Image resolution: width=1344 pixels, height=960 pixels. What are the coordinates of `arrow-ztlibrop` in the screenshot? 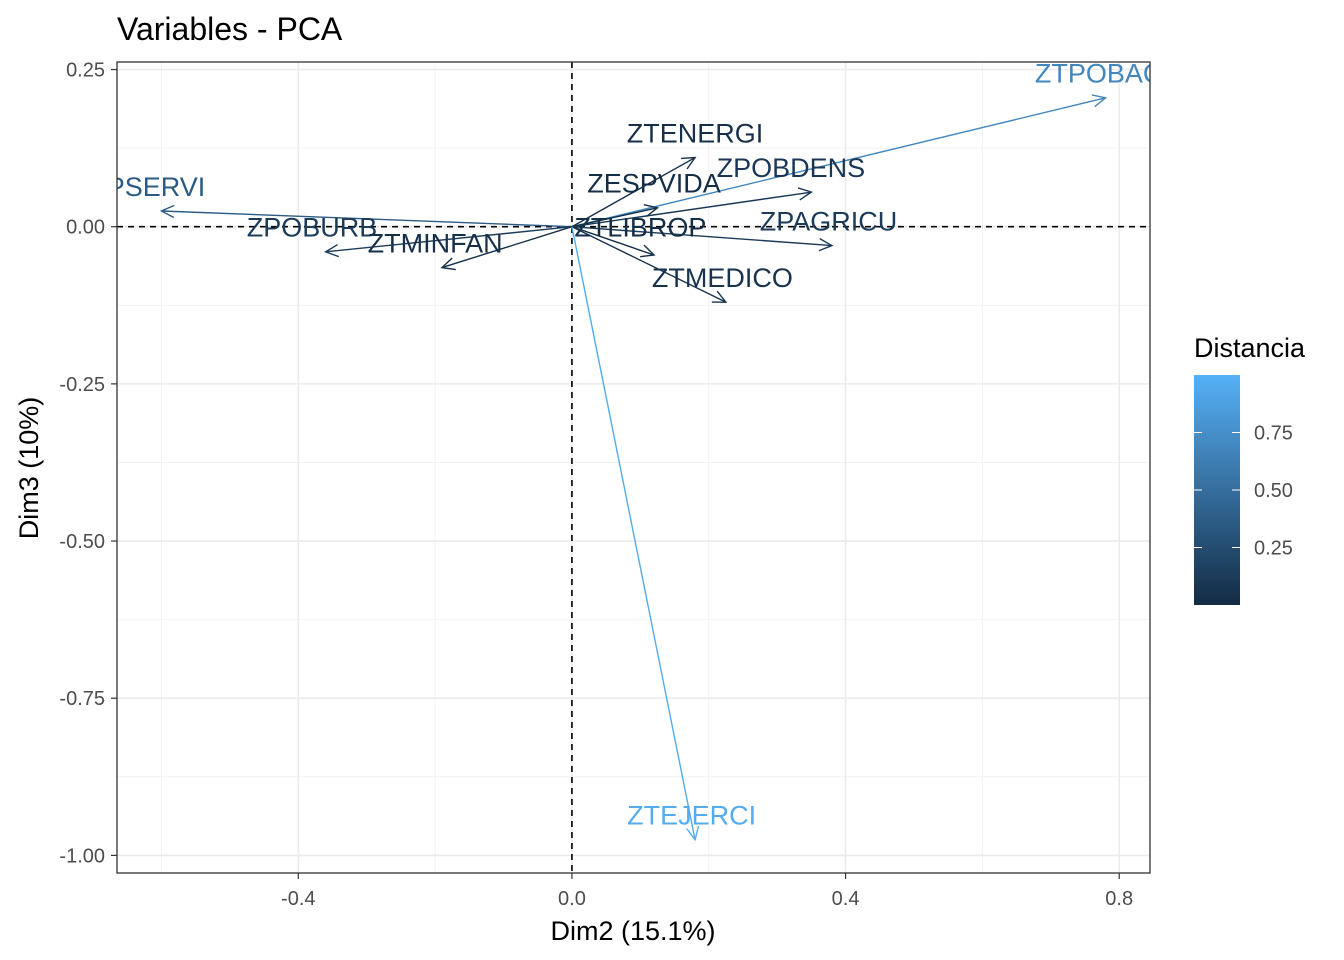 It's located at (613, 242).